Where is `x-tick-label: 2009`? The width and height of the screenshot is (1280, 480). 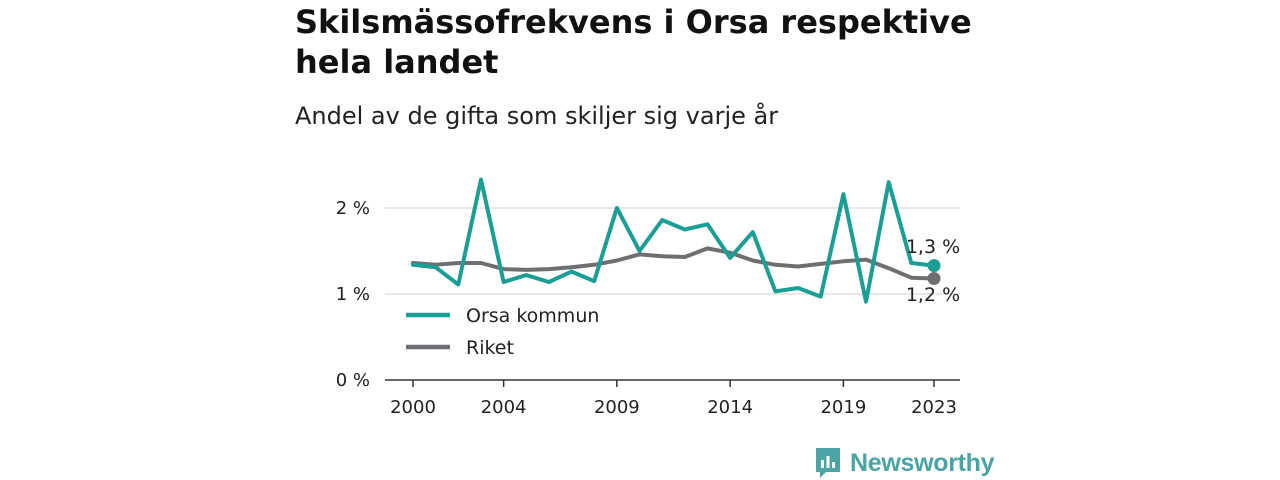
x-tick-label: 2009 is located at coordinates (617, 407).